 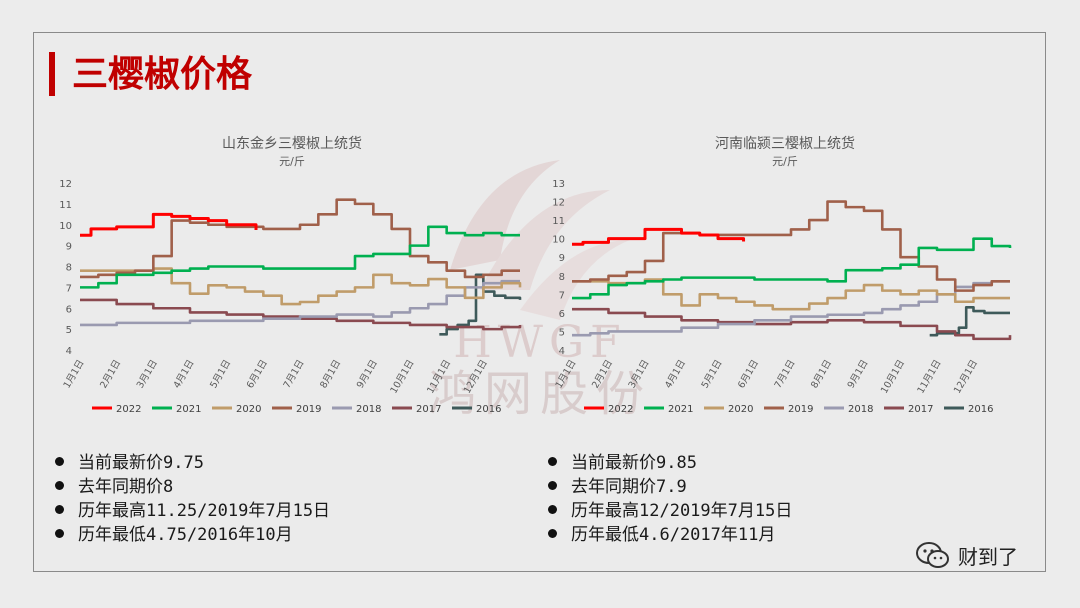 What do you see at coordinates (292, 144) in the screenshot?
I see `chart-title: 山东金乡三樱椒上统货` at bounding box center [292, 144].